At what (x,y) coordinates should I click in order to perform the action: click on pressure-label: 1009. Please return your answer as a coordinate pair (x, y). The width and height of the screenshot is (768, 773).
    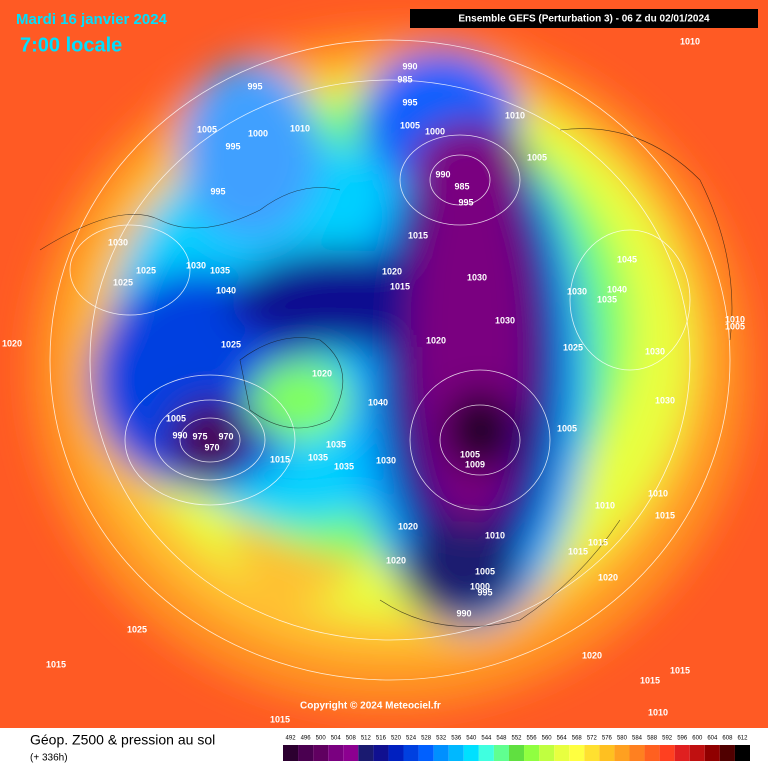
    Looking at the image, I should click on (475, 464).